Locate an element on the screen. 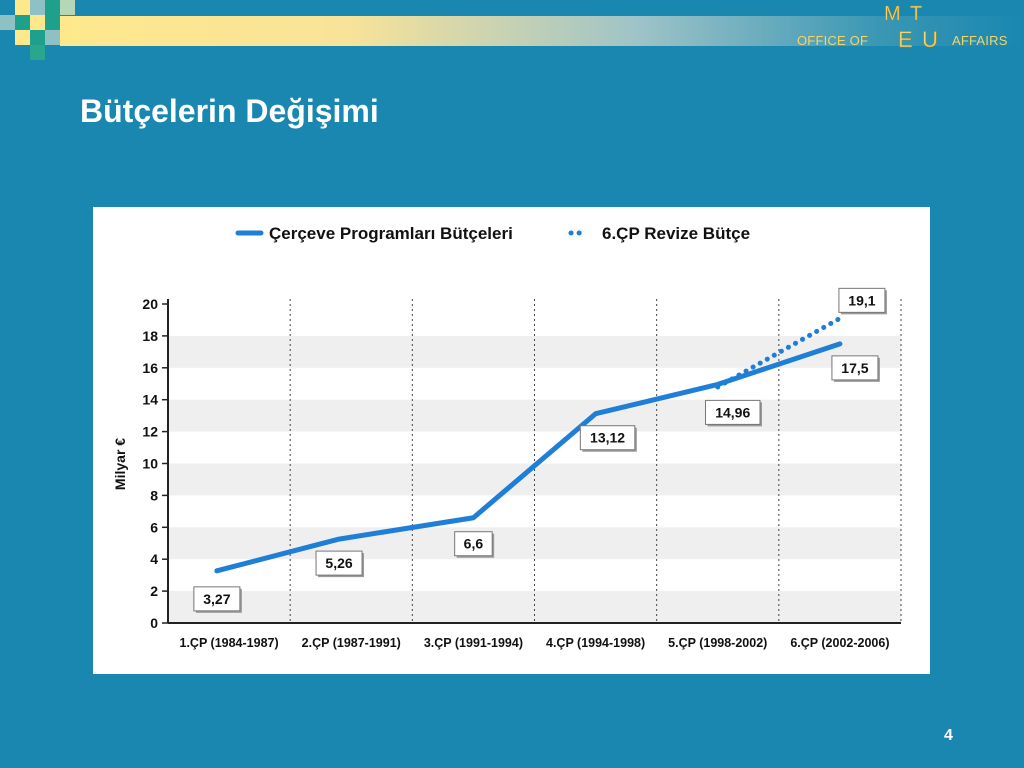  data-label-text: 6,6 is located at coordinates (474, 544).